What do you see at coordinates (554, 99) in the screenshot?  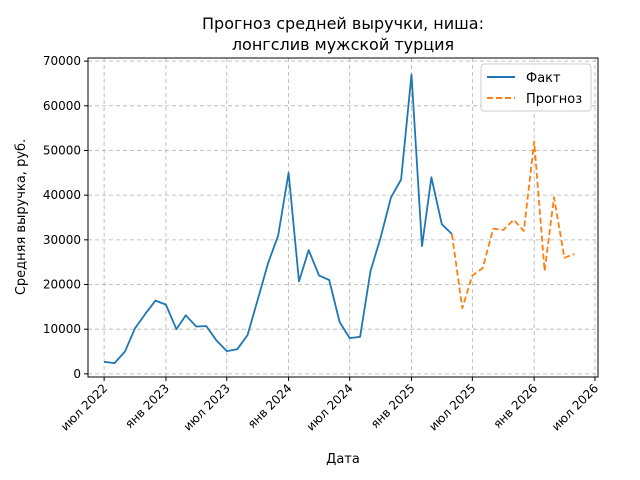 I see `legend-label-forecast: Прогноз` at bounding box center [554, 99].